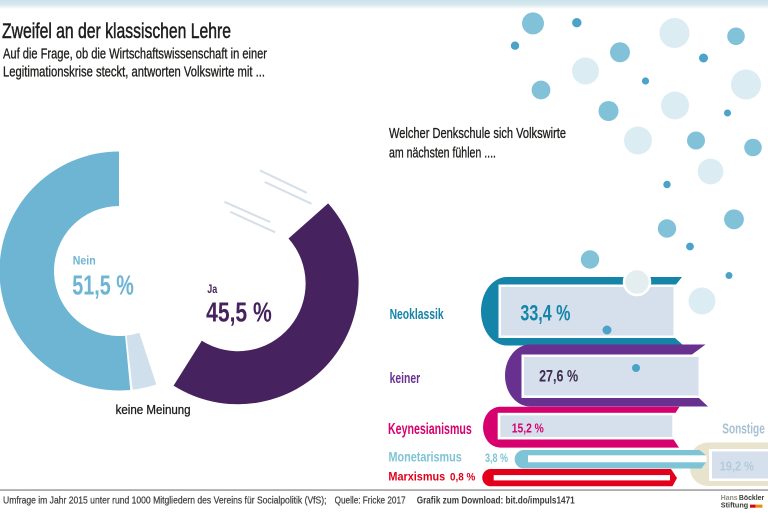 The height and width of the screenshot is (513, 768). Describe the element at coordinates (545, 312) in the screenshot. I see `svg-text: 33,4 %` at that location.